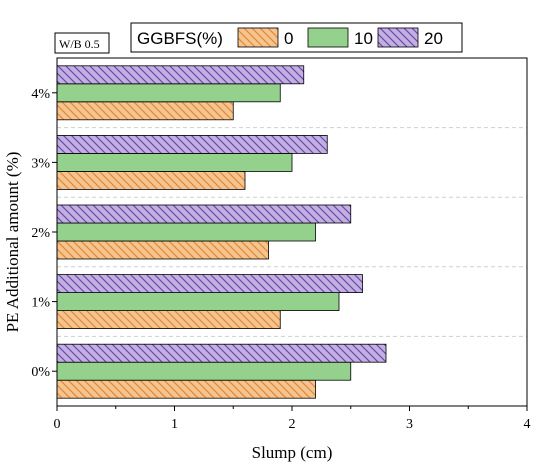 This screenshot has height=470, width=550. What do you see at coordinates (40, 303) in the screenshot?
I see `y-tick-label: 1%` at bounding box center [40, 303].